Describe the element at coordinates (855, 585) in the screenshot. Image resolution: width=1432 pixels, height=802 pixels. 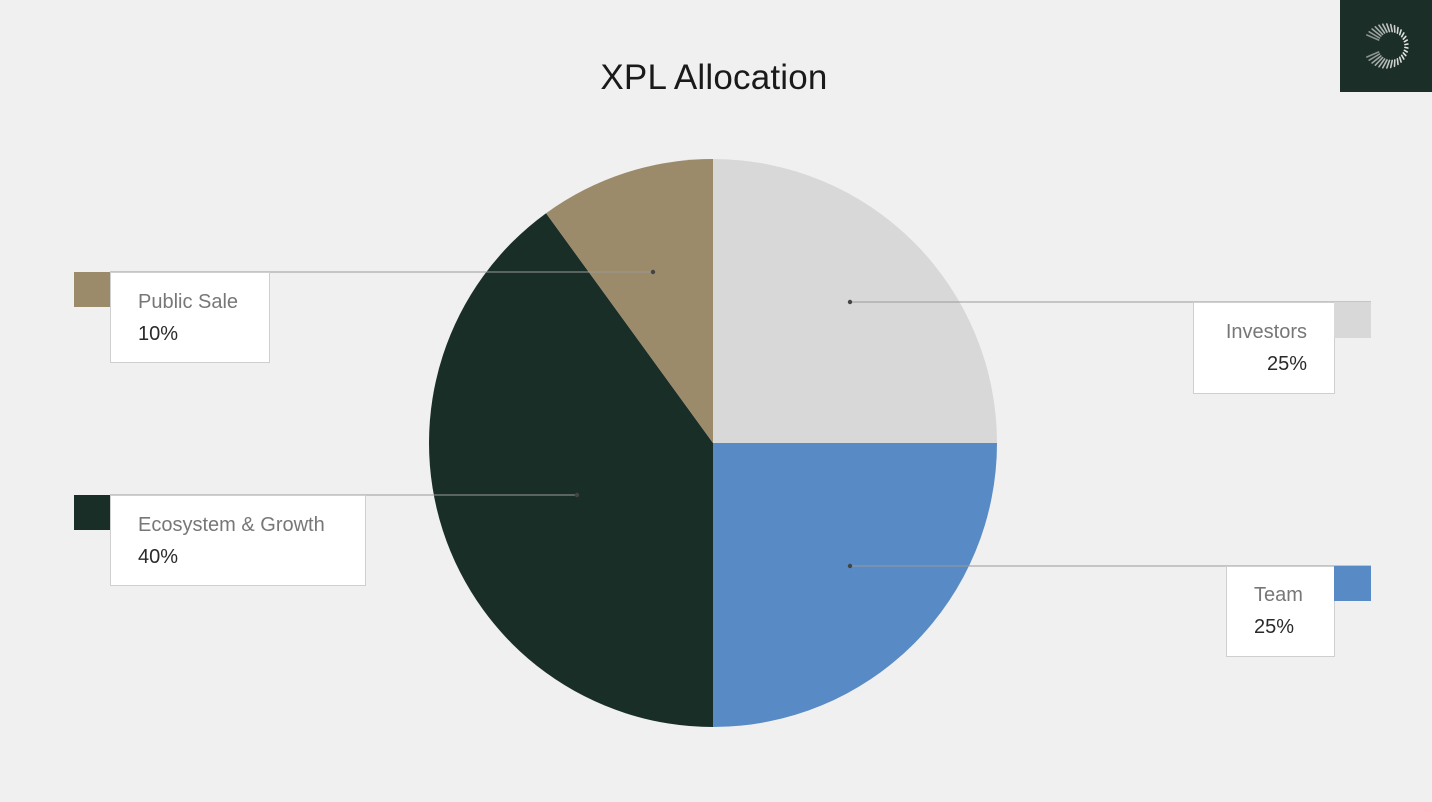
I see `pie-slice-team` at that location.